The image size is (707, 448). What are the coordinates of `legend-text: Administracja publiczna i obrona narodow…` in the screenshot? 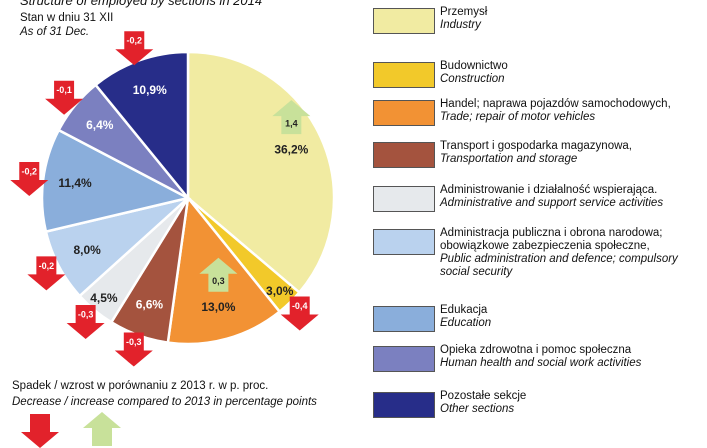 It's located at (572, 253).